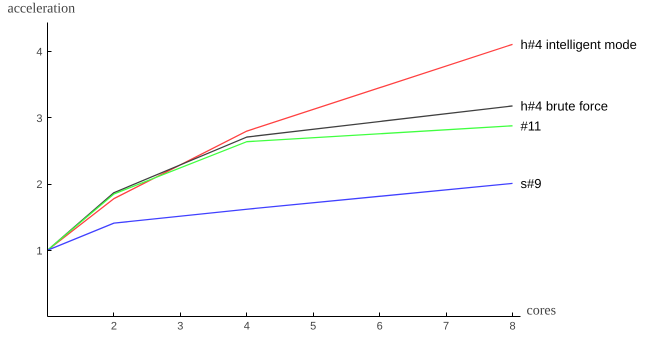 This screenshot has width=657, height=348. Describe the element at coordinates (113, 326) in the screenshot. I see `x-tick-label: 2` at that location.